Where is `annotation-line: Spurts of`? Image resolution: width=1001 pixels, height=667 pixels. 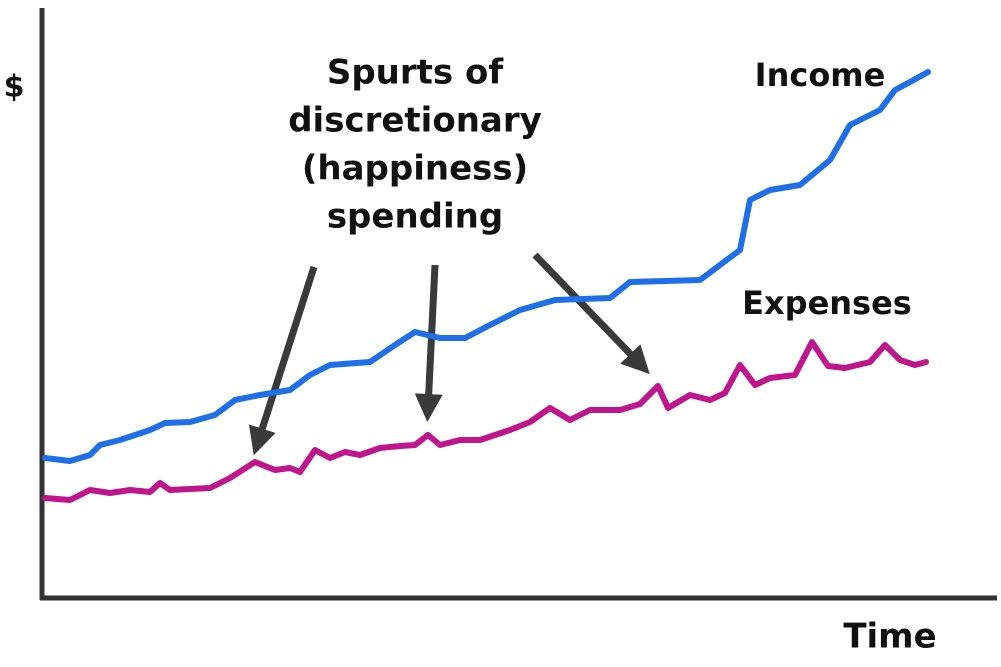 annotation-line: Spurts of is located at coordinates (415, 73).